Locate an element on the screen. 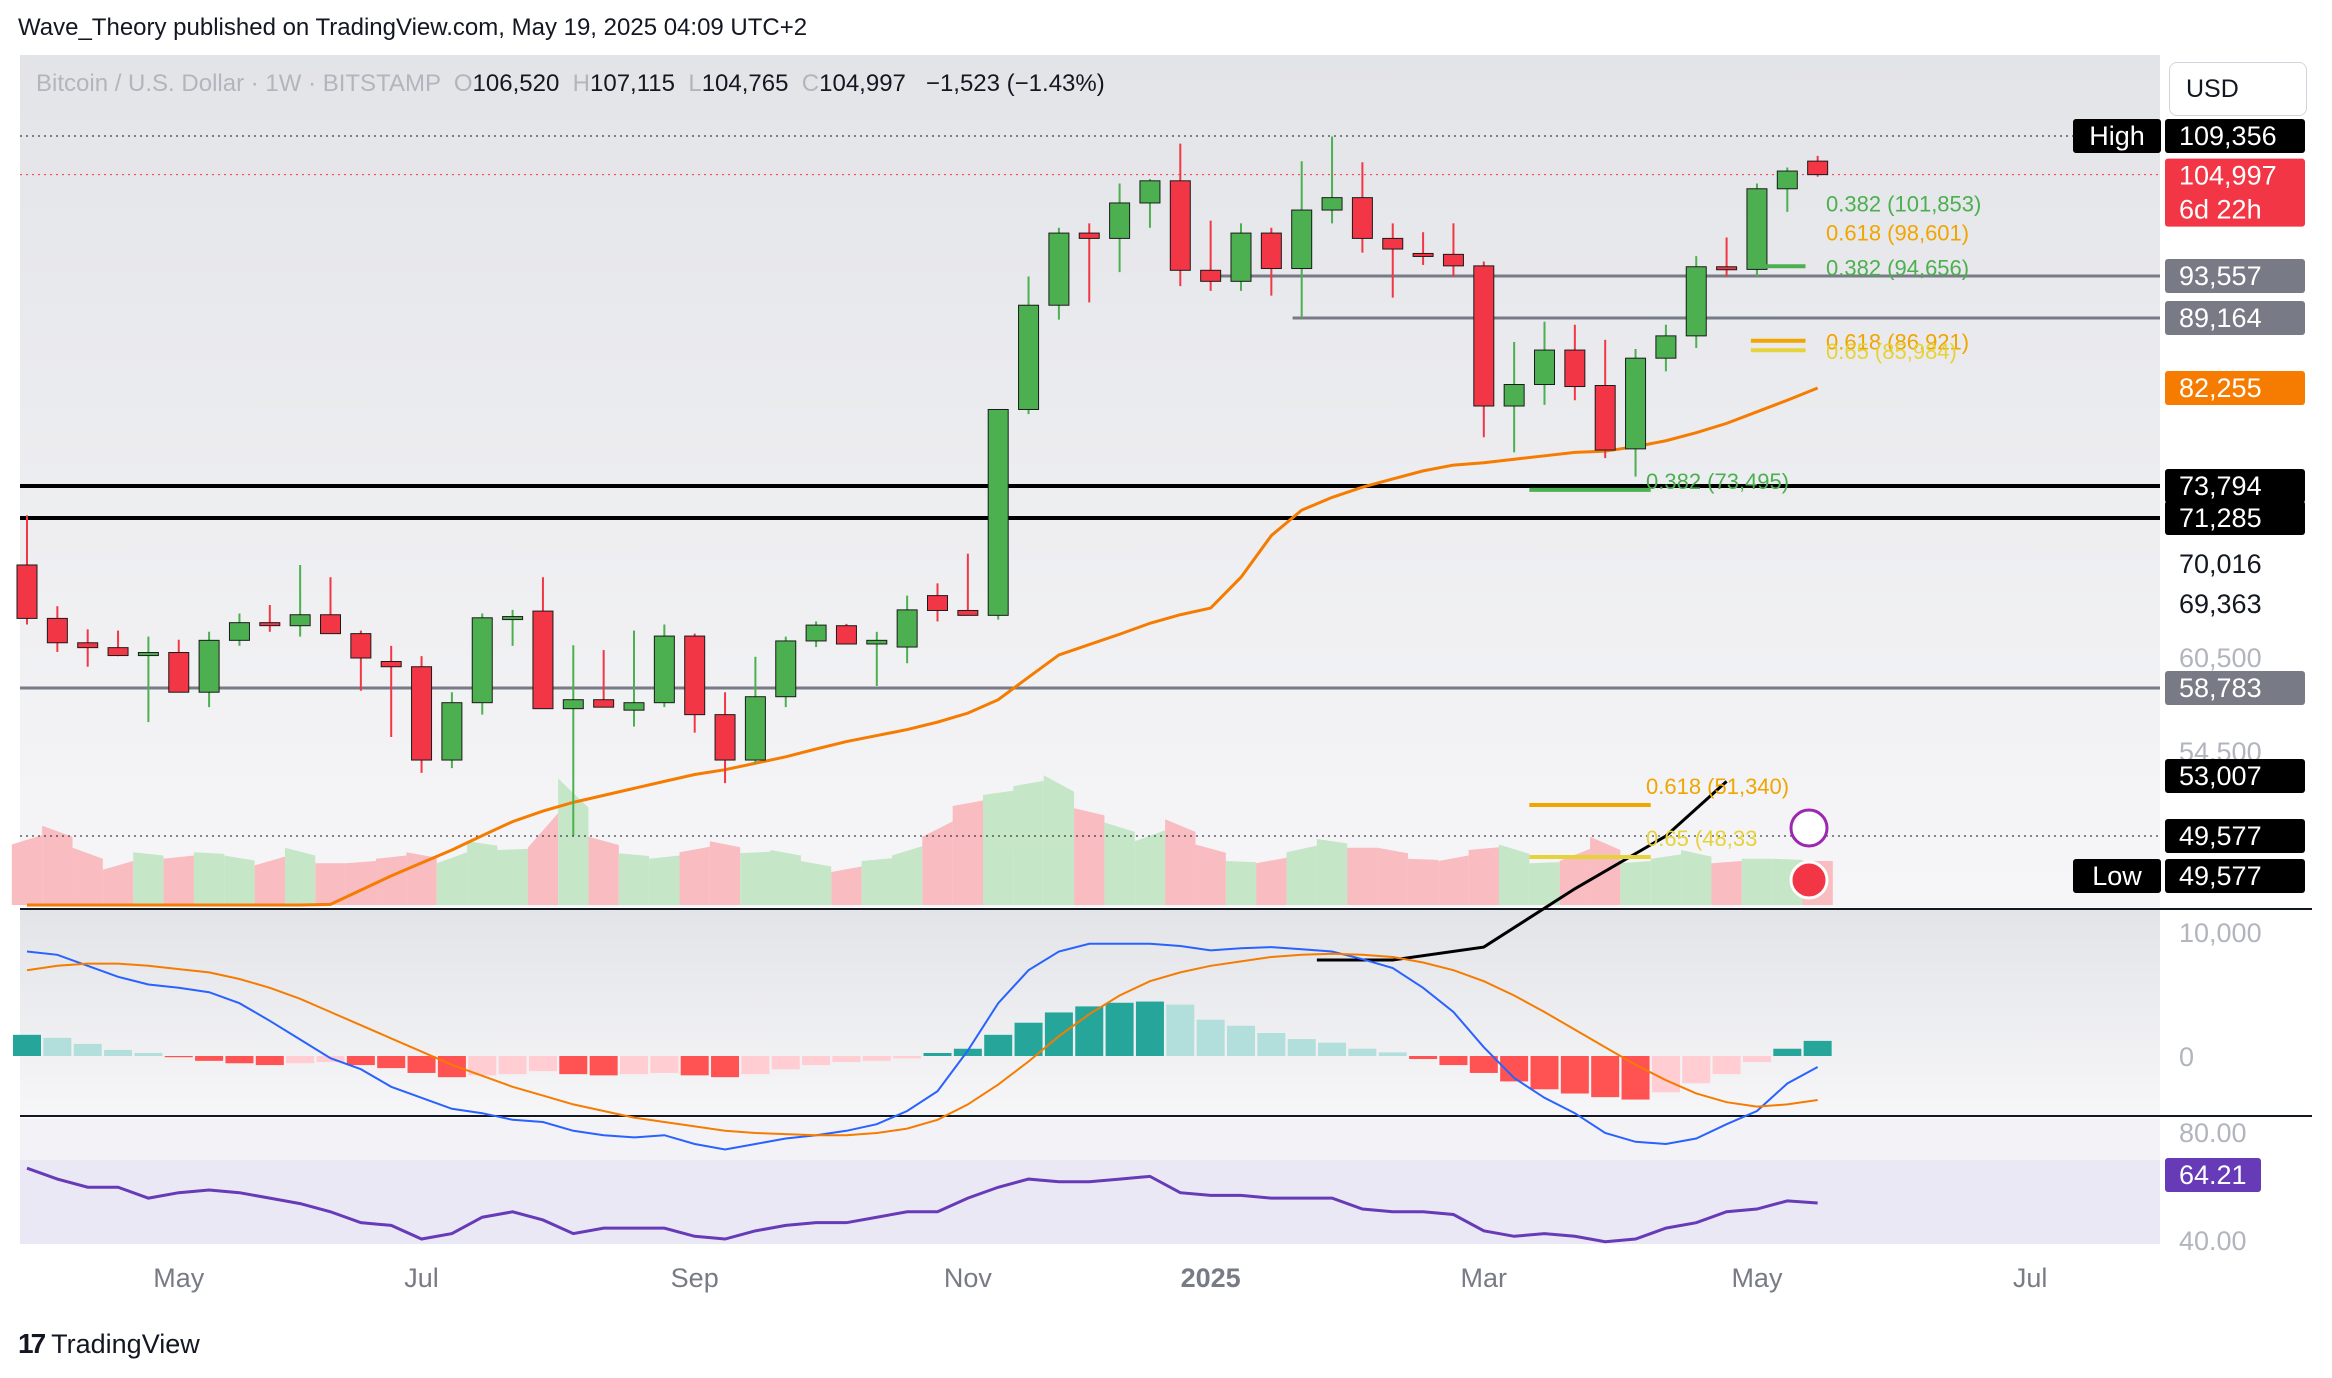 The height and width of the screenshot is (1378, 2332). rsi-axis-label: 80.00 is located at coordinates (2213, 1133).